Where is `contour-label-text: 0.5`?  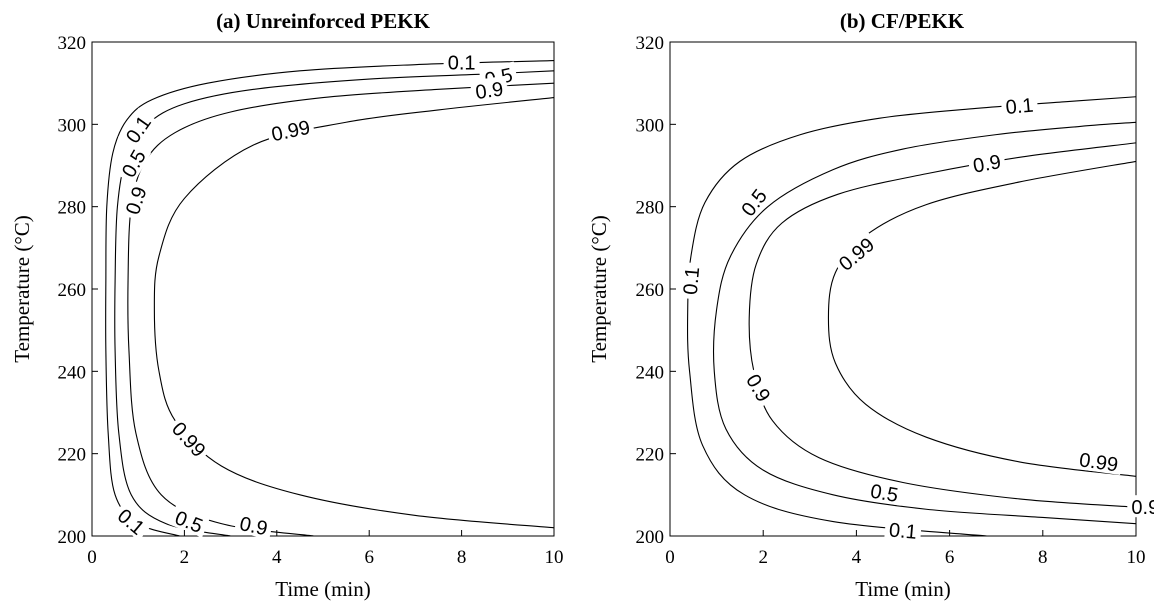 contour-label-text: 0.5 is located at coordinates (884, 494).